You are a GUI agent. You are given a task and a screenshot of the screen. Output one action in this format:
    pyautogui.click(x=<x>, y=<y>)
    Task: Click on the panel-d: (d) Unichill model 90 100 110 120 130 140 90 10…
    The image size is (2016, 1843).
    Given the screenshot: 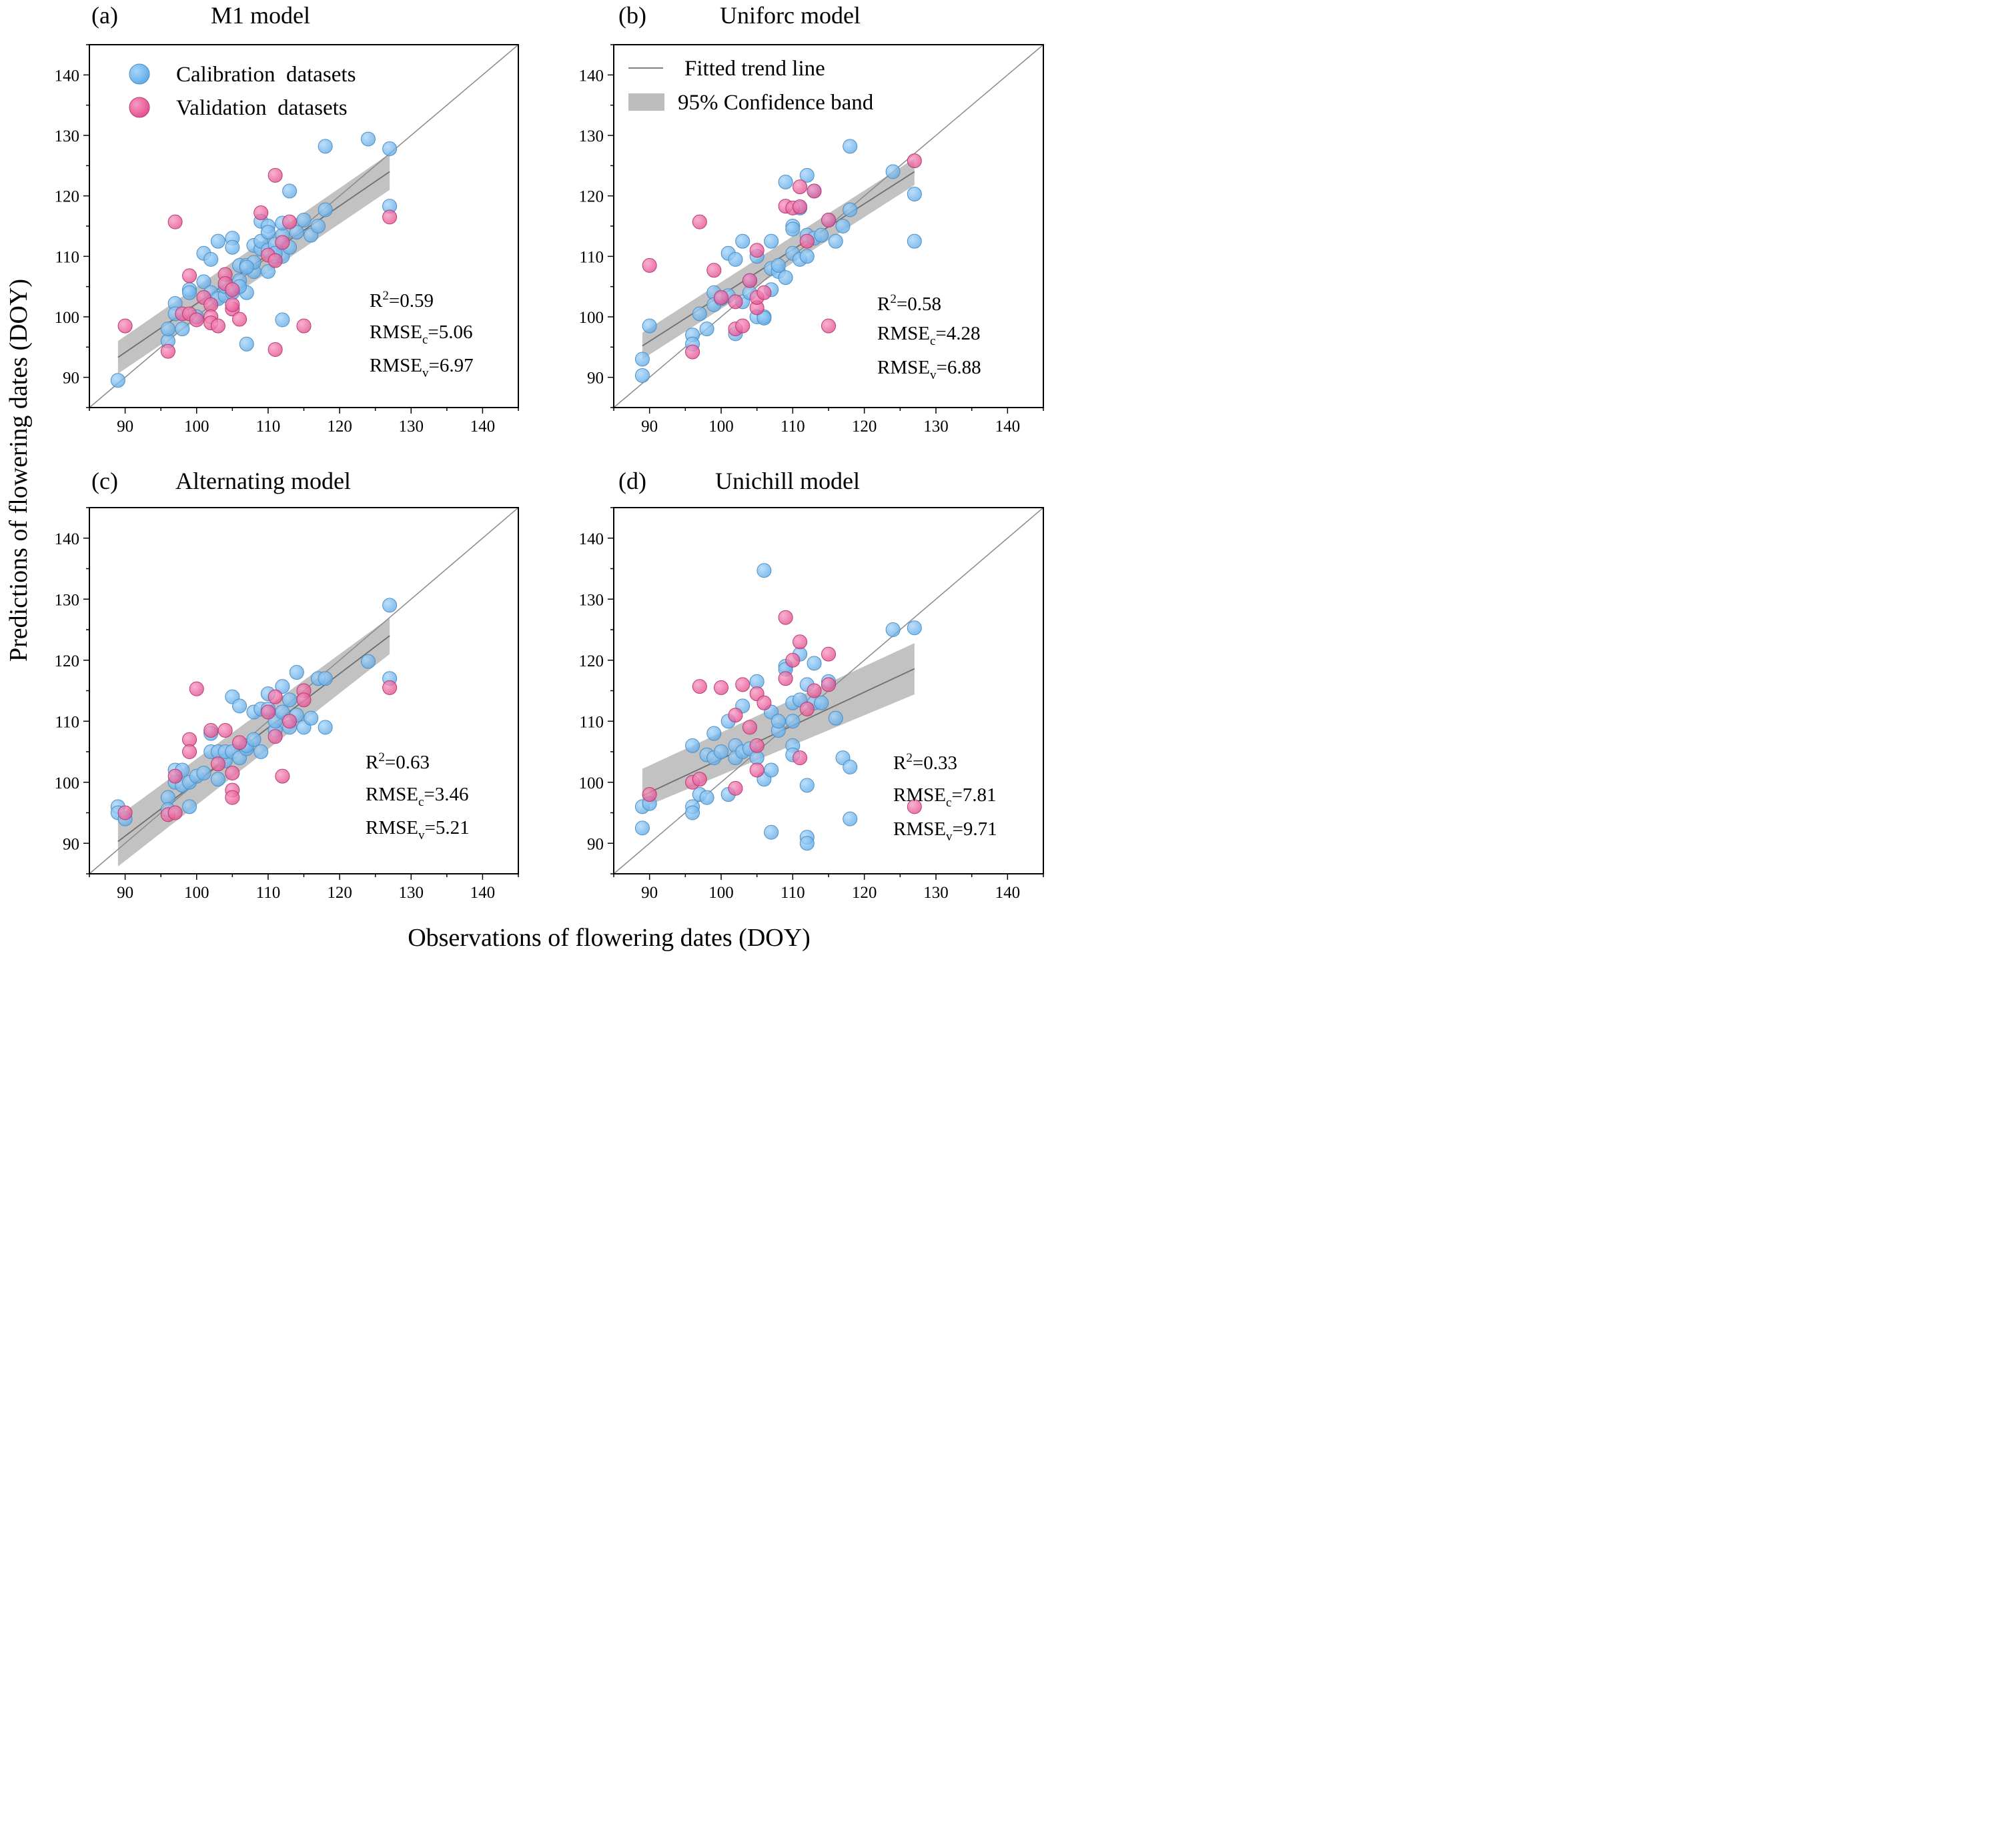 What is the action you would take?
    pyautogui.click(x=811, y=685)
    